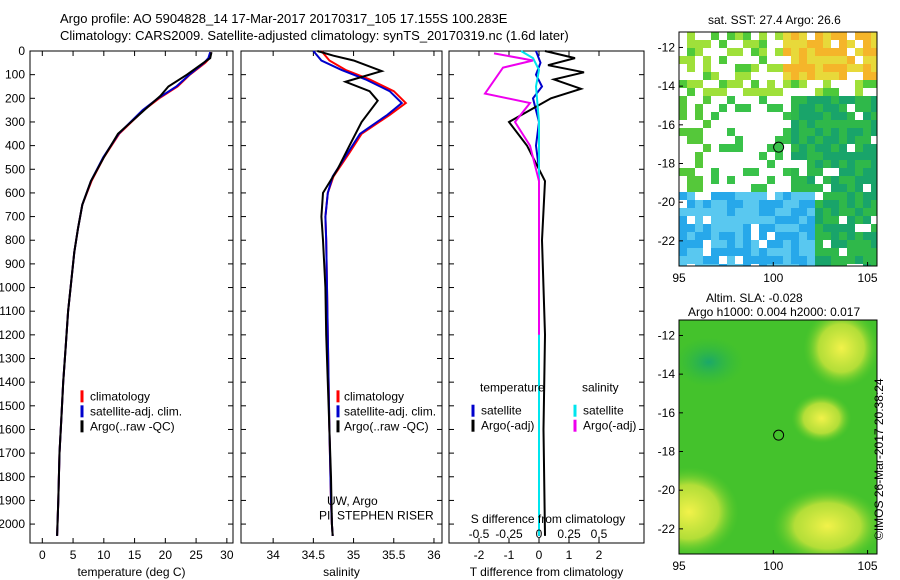  Describe the element at coordinates (21, 51) in the screenshot. I see `y-tick-label: 0` at that location.